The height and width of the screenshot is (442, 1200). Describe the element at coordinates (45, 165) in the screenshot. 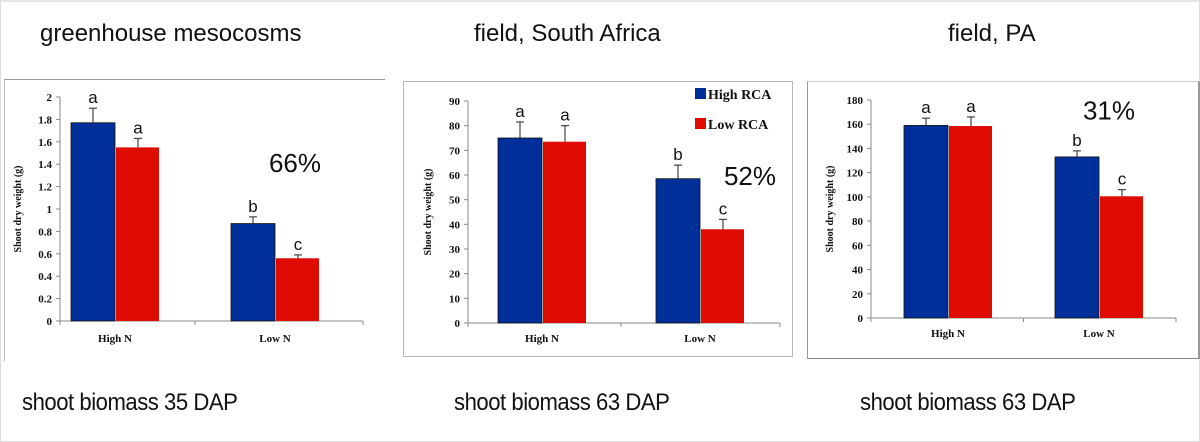

I see `y-tick-label: 1.4` at that location.